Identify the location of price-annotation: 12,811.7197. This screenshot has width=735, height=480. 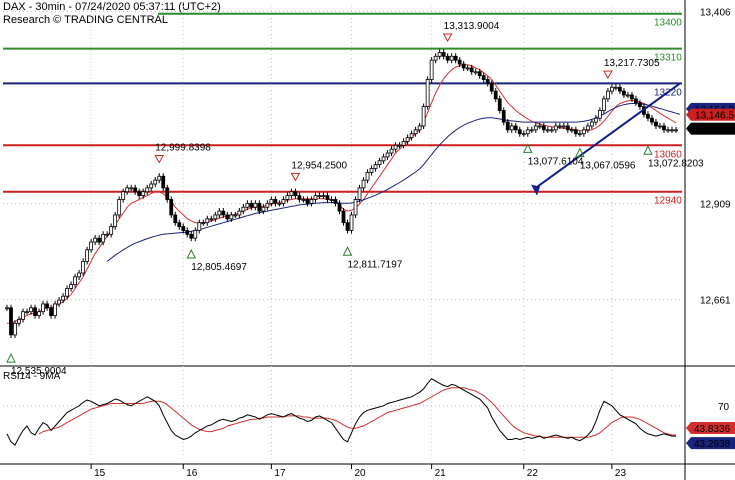
(375, 264).